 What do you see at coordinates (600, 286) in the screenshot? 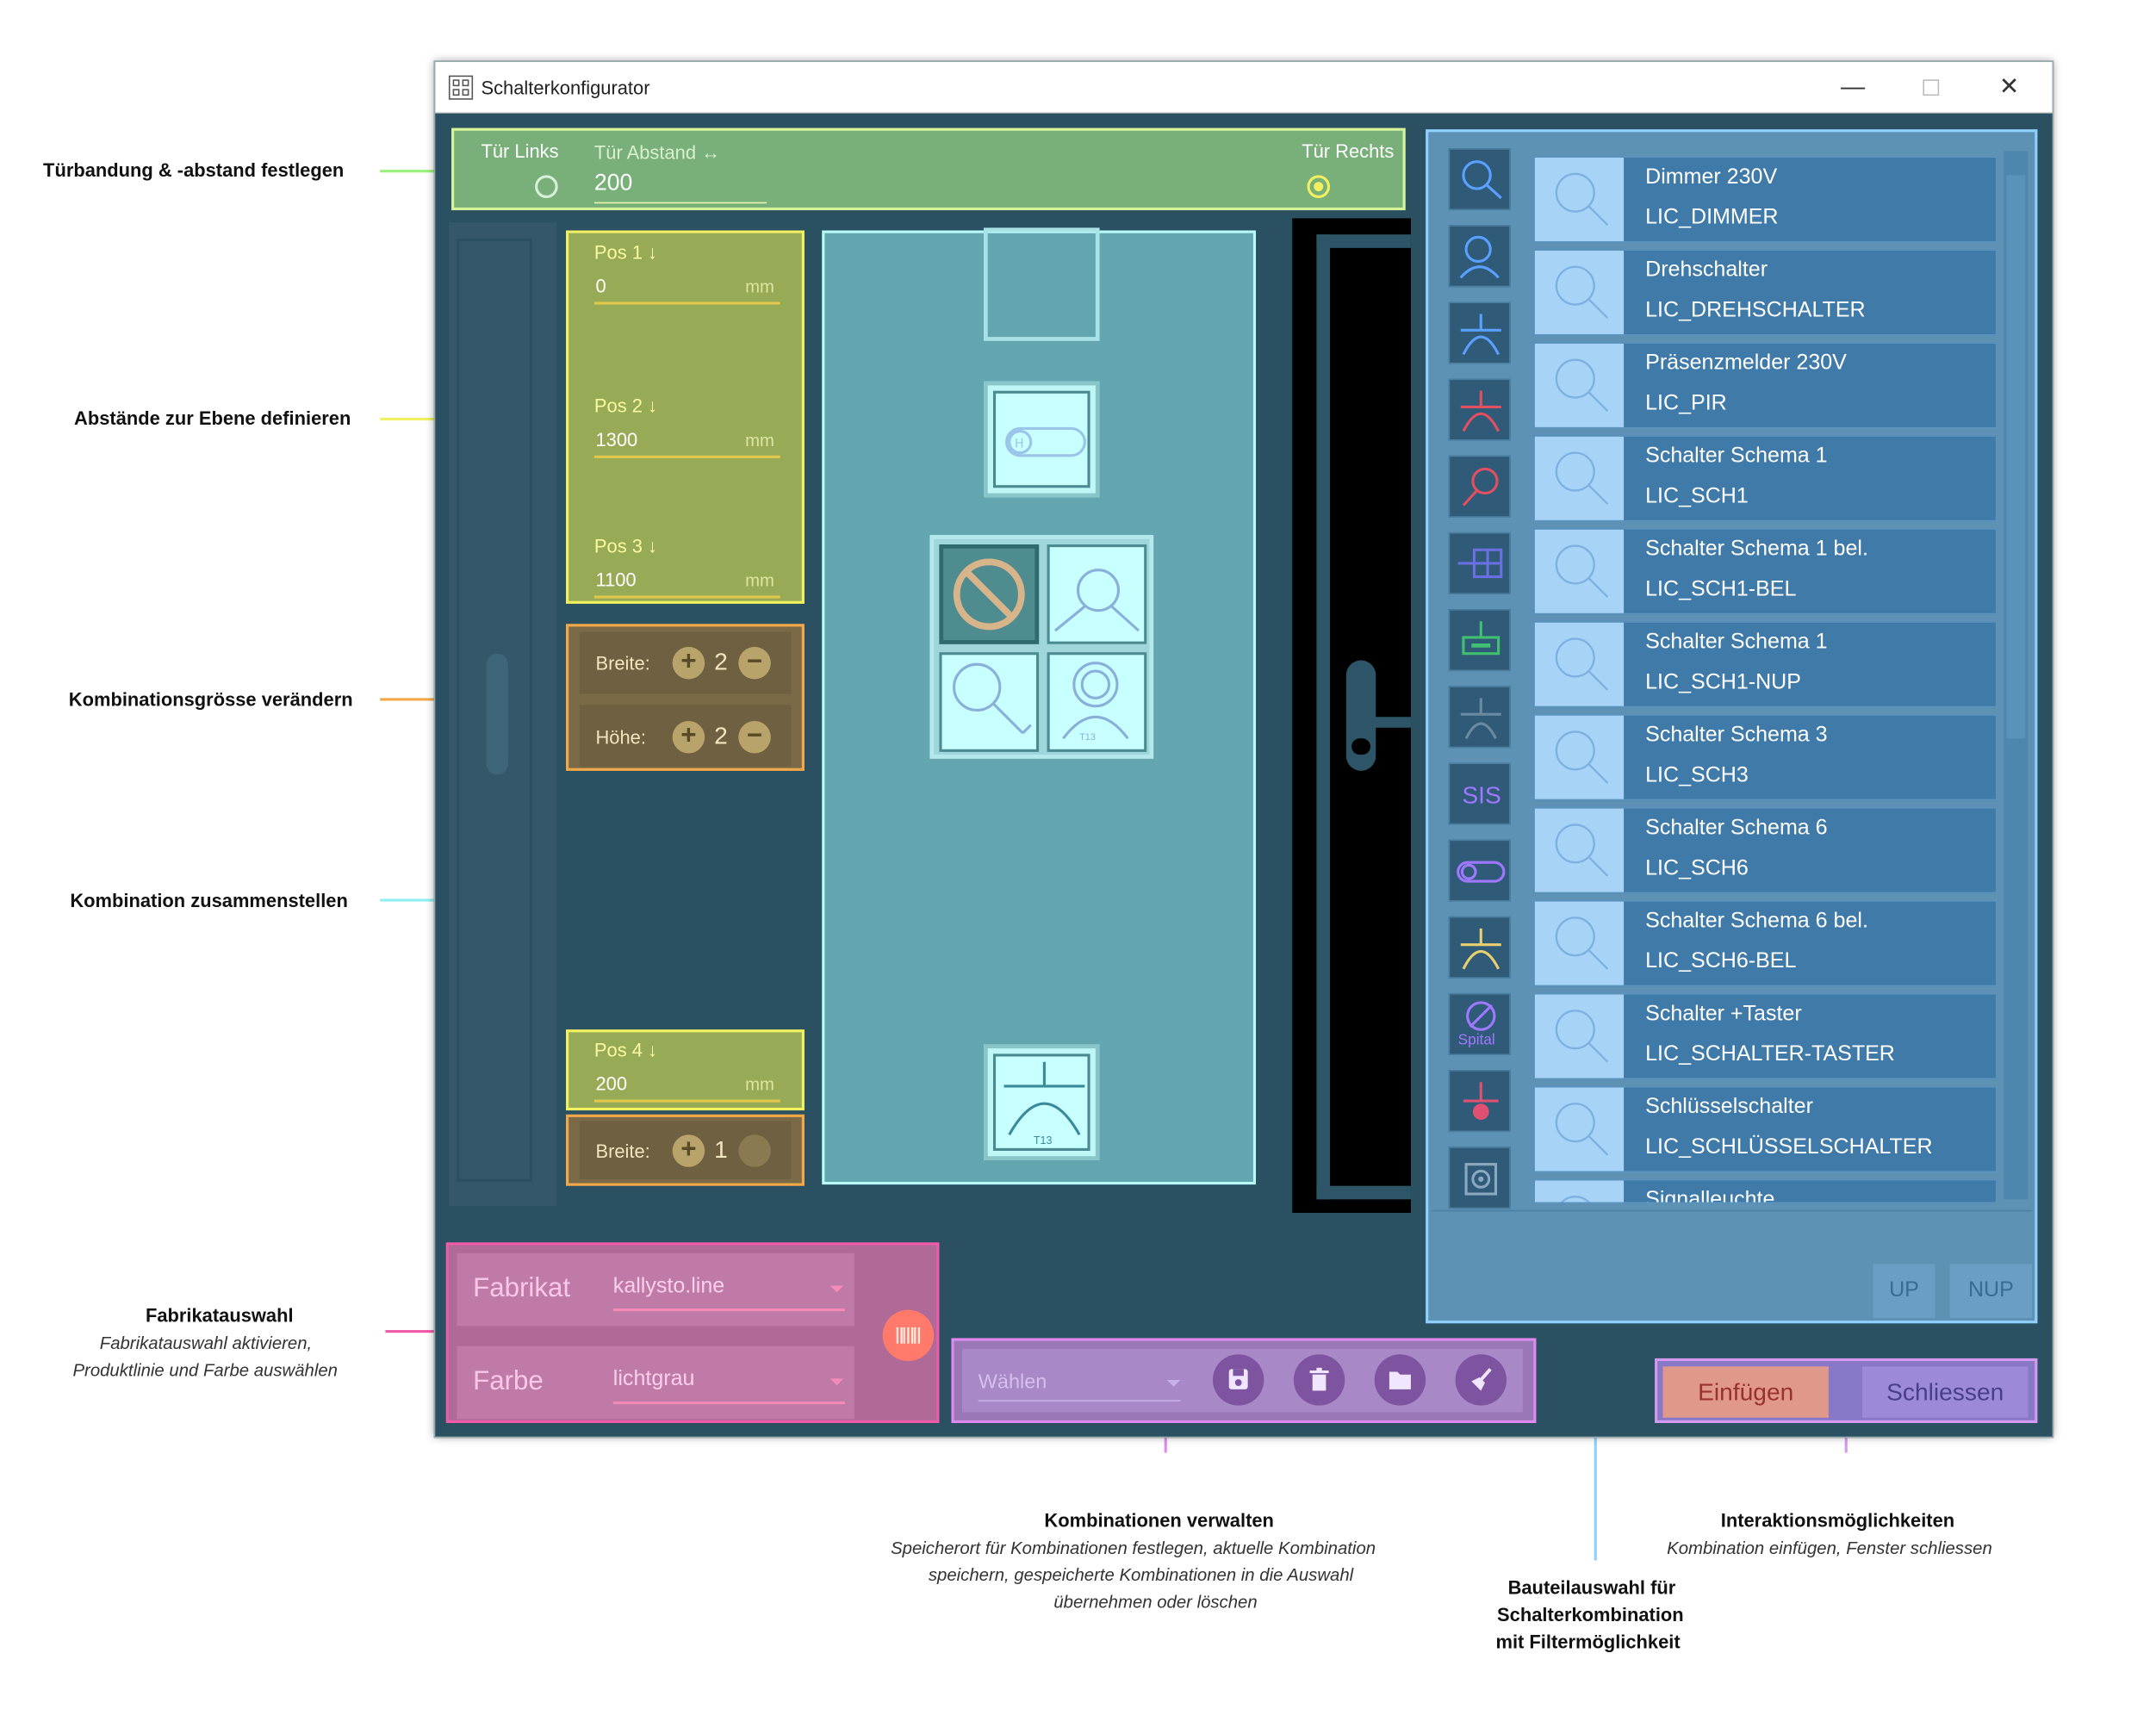
I see `pos1-input: 0` at bounding box center [600, 286].